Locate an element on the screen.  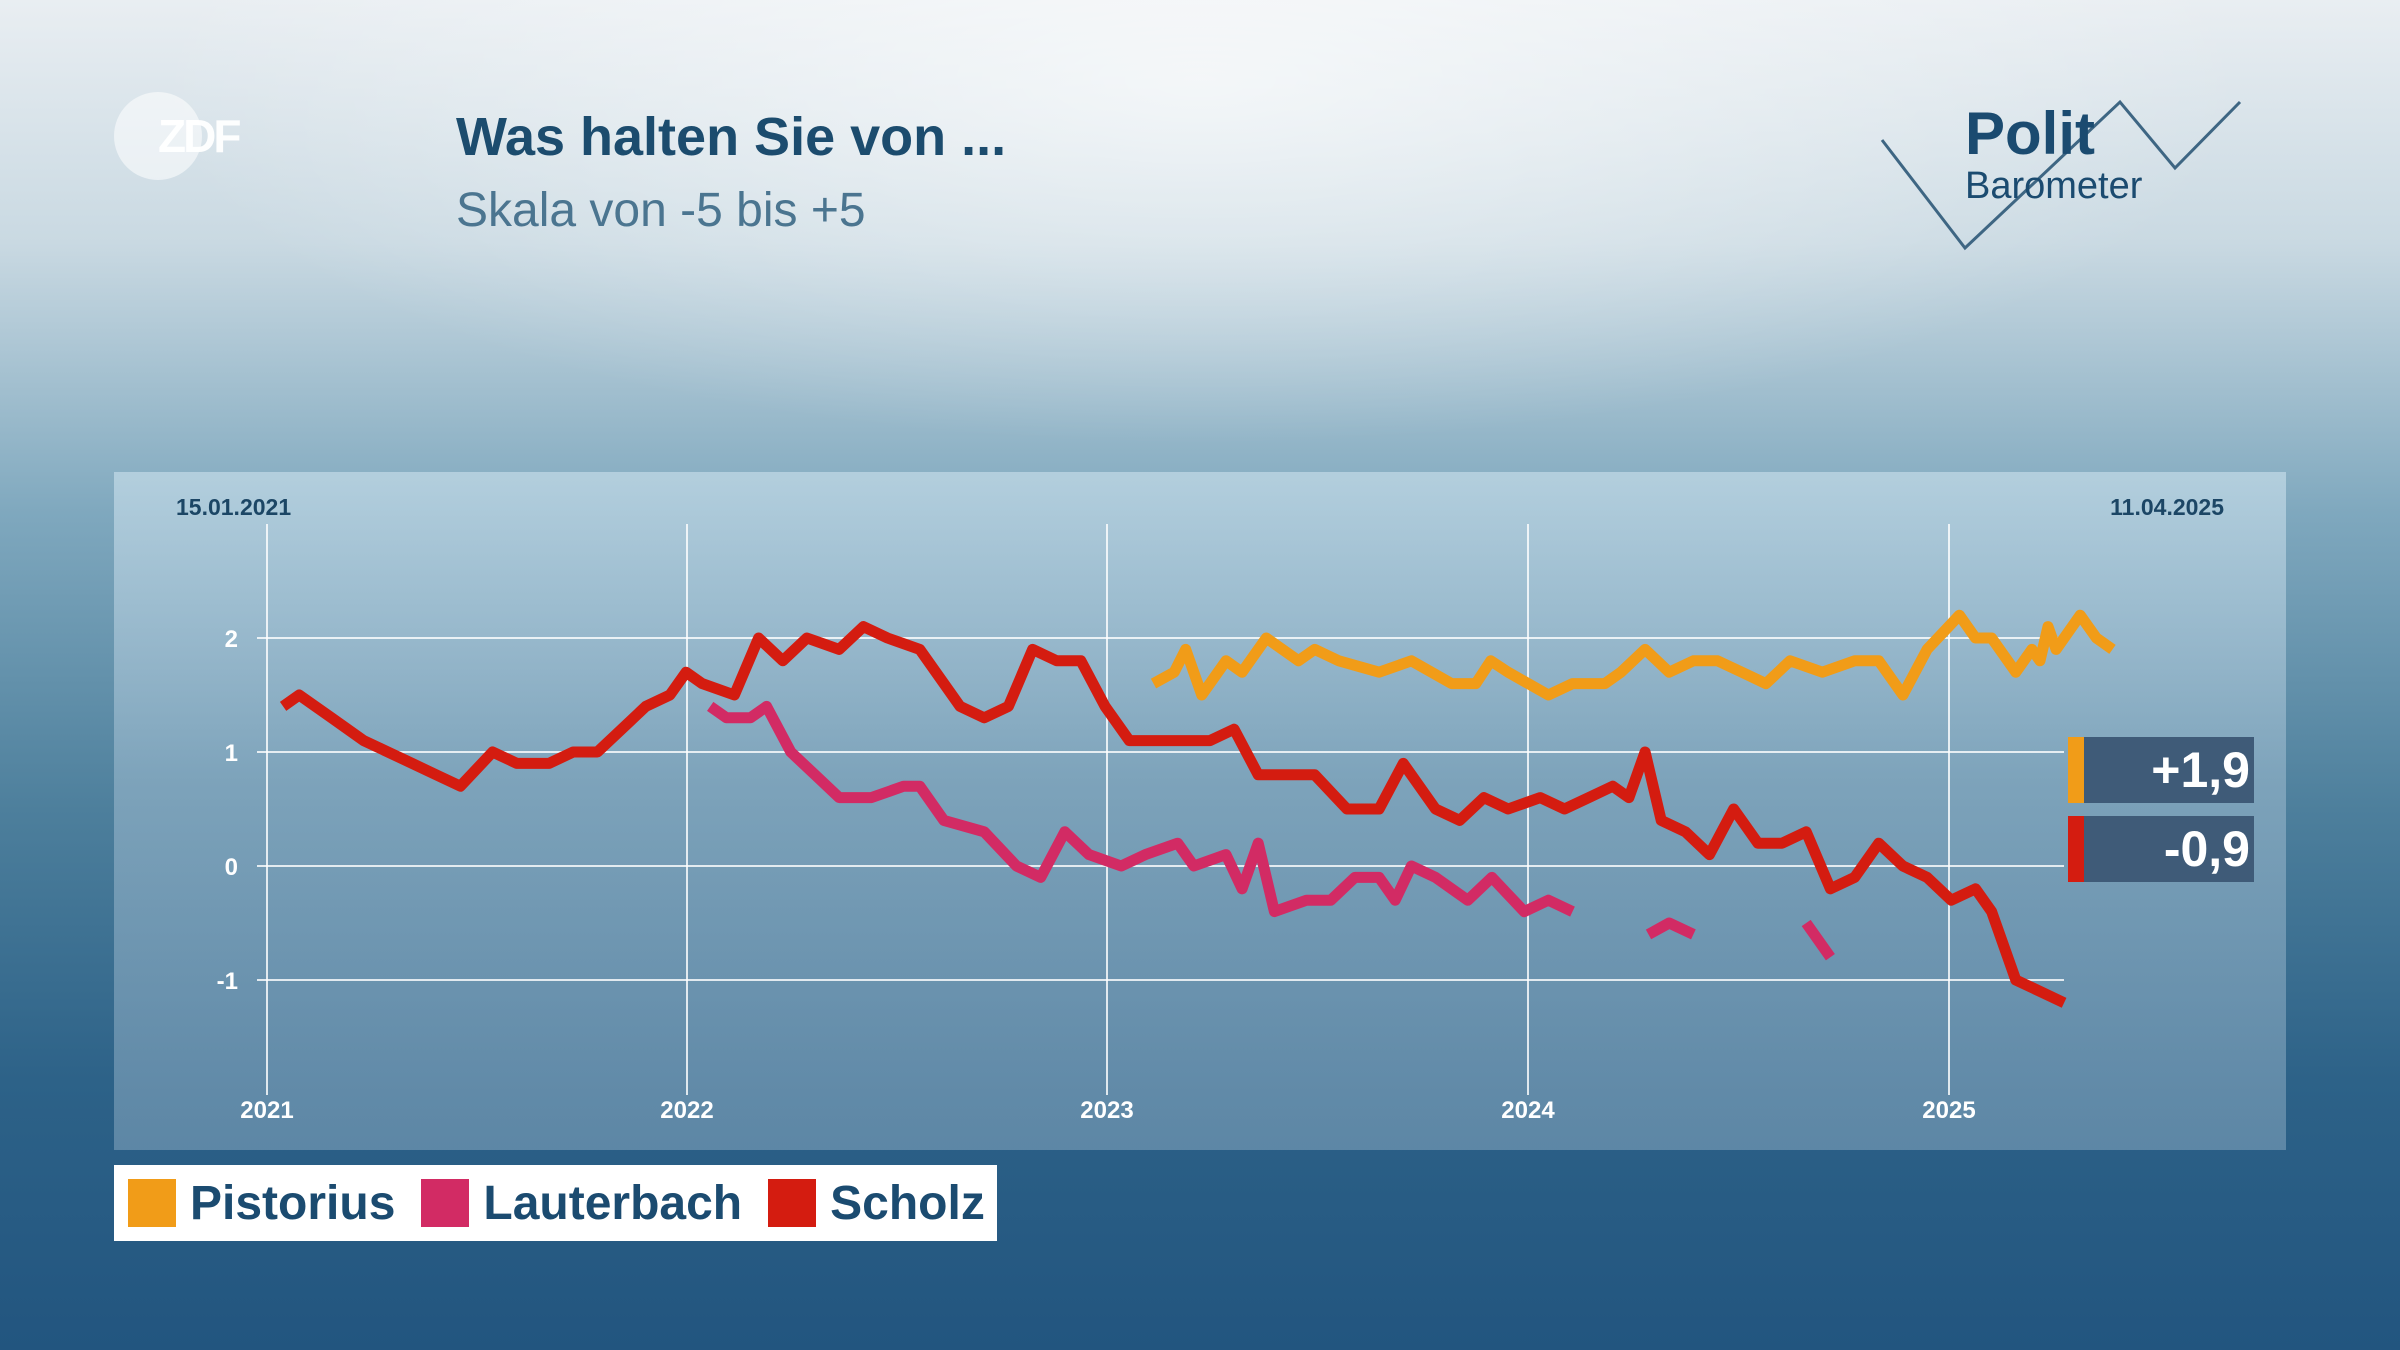
brand-text-2: Barometer is located at coordinates (2054, 186).